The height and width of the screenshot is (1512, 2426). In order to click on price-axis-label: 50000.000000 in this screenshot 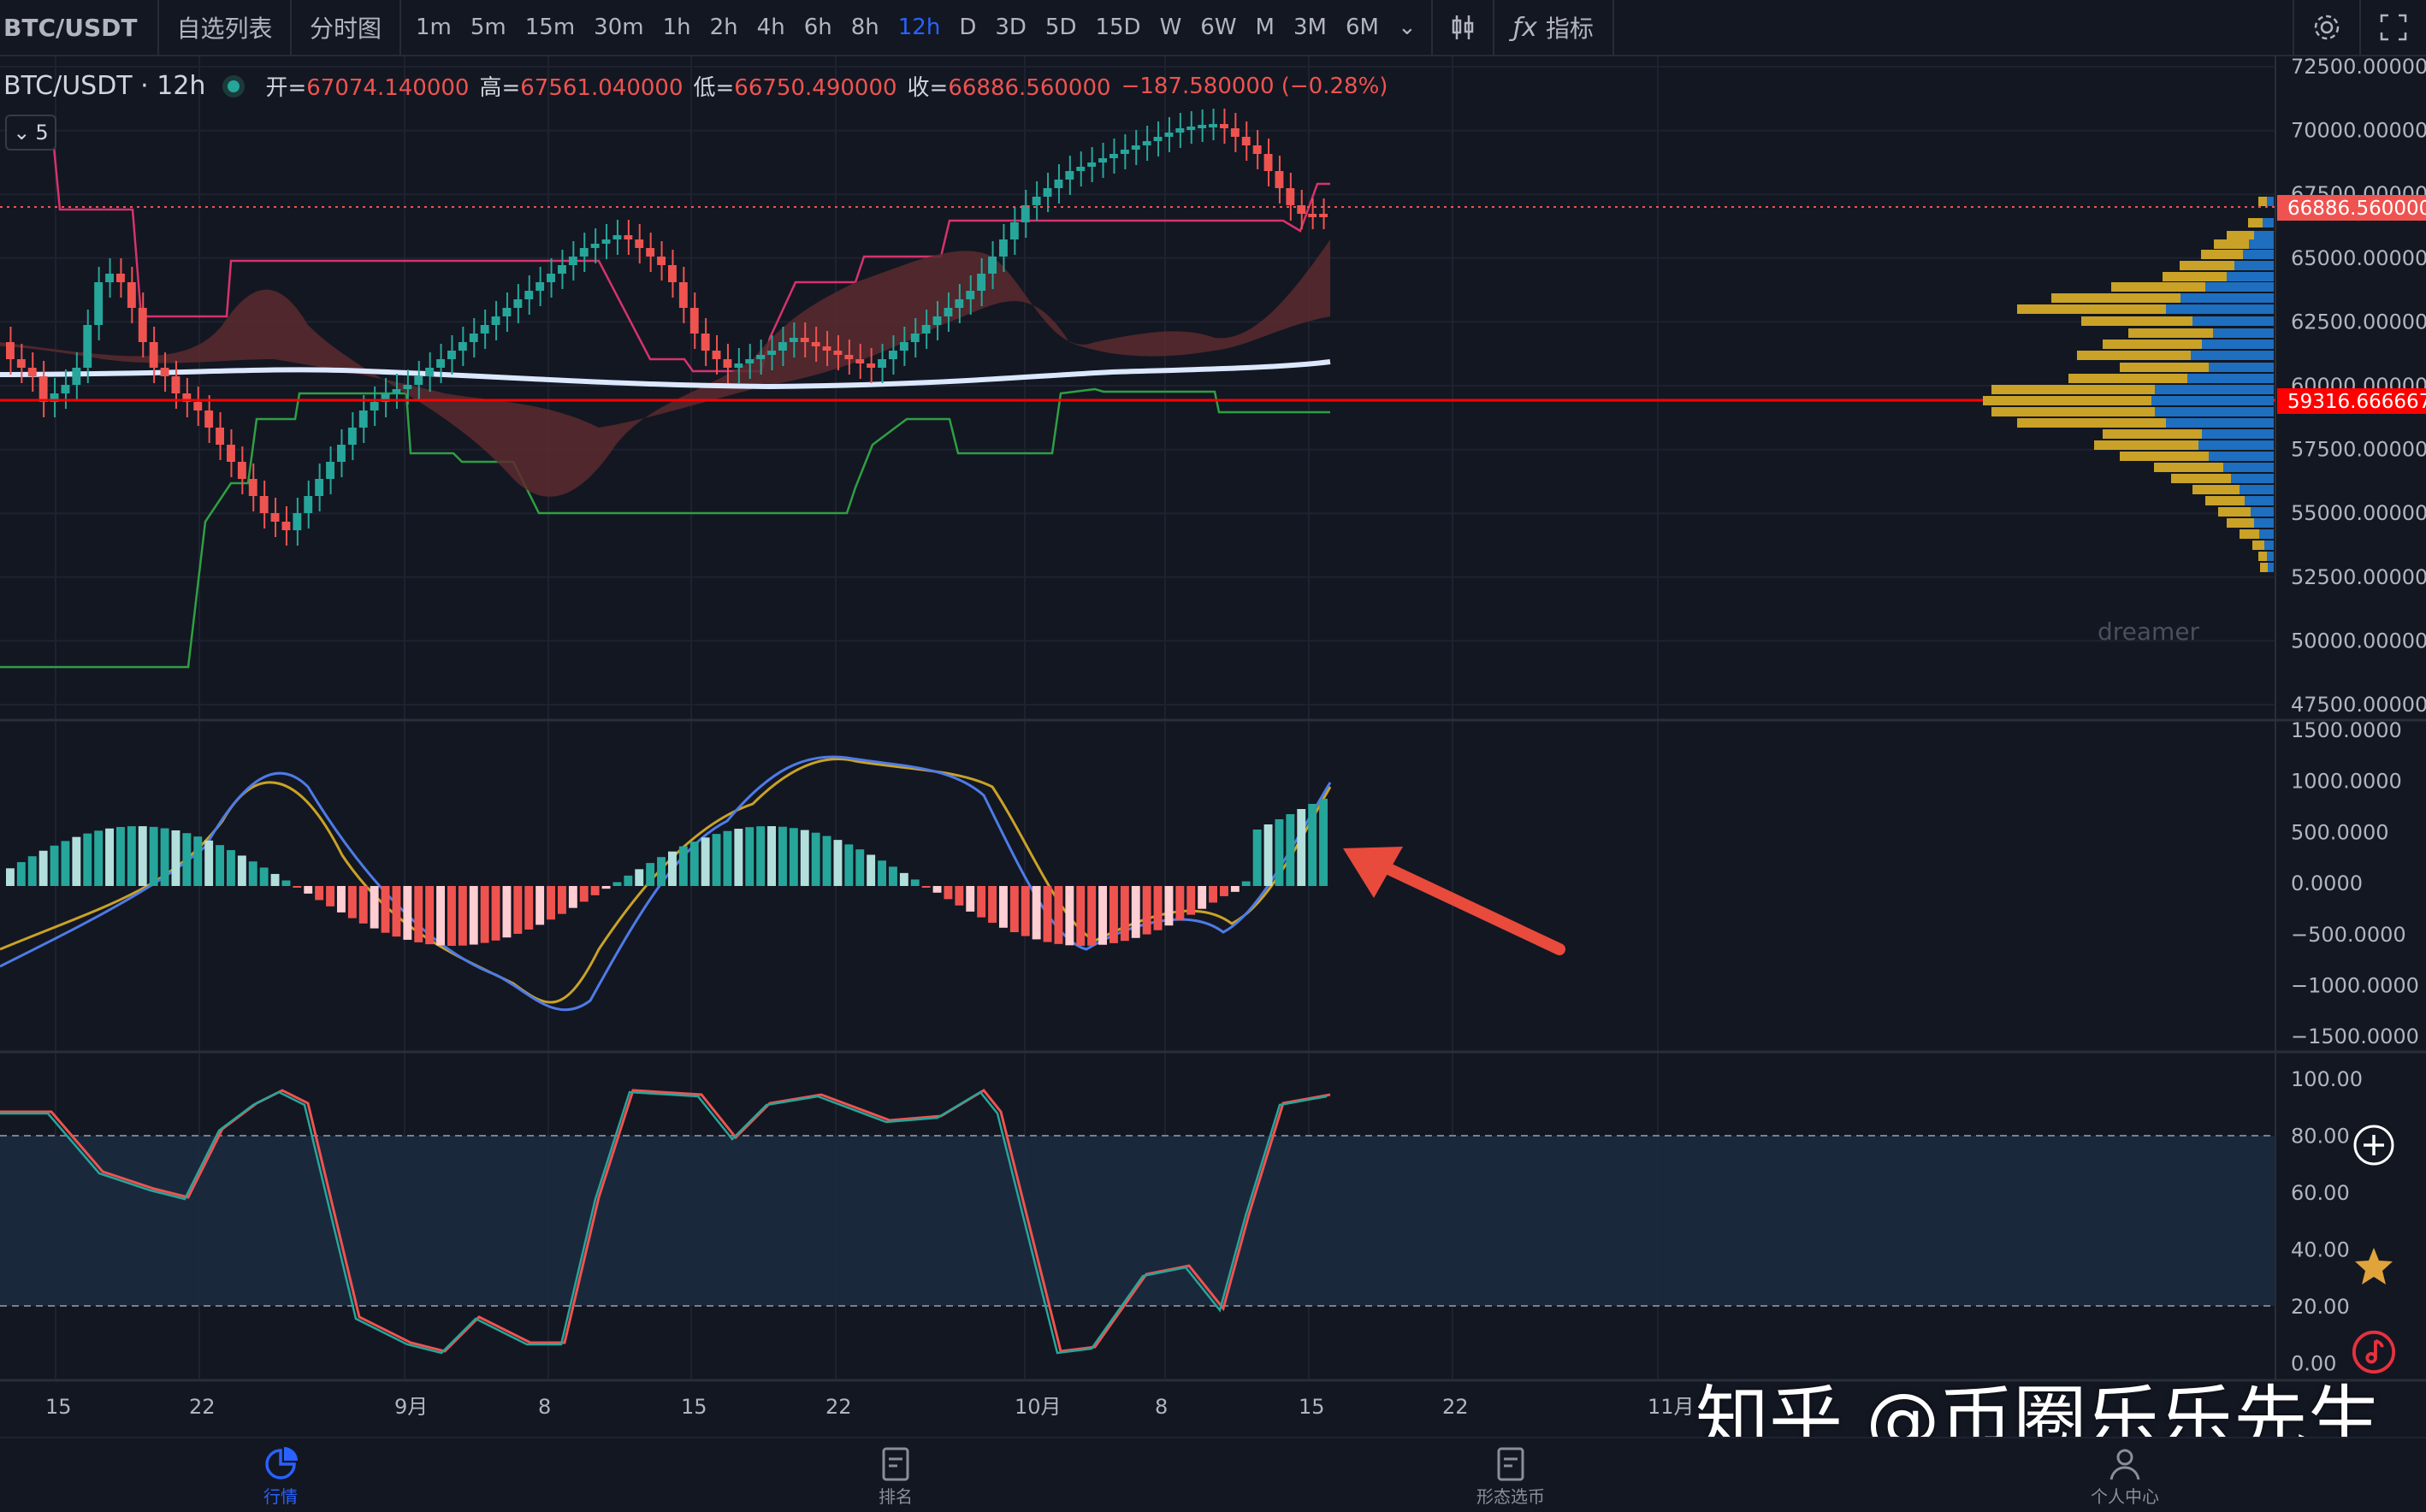, I will do `click(2359, 641)`.